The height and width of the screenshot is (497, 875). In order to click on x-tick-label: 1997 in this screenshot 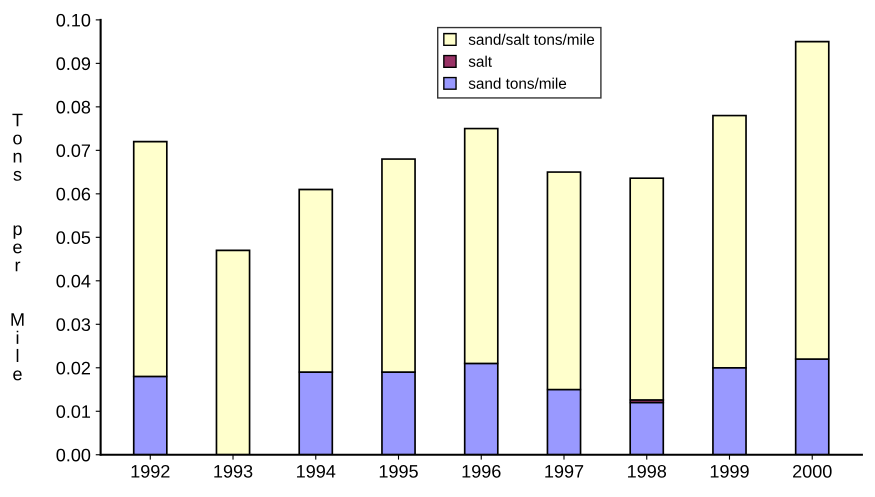, I will do `click(564, 471)`.